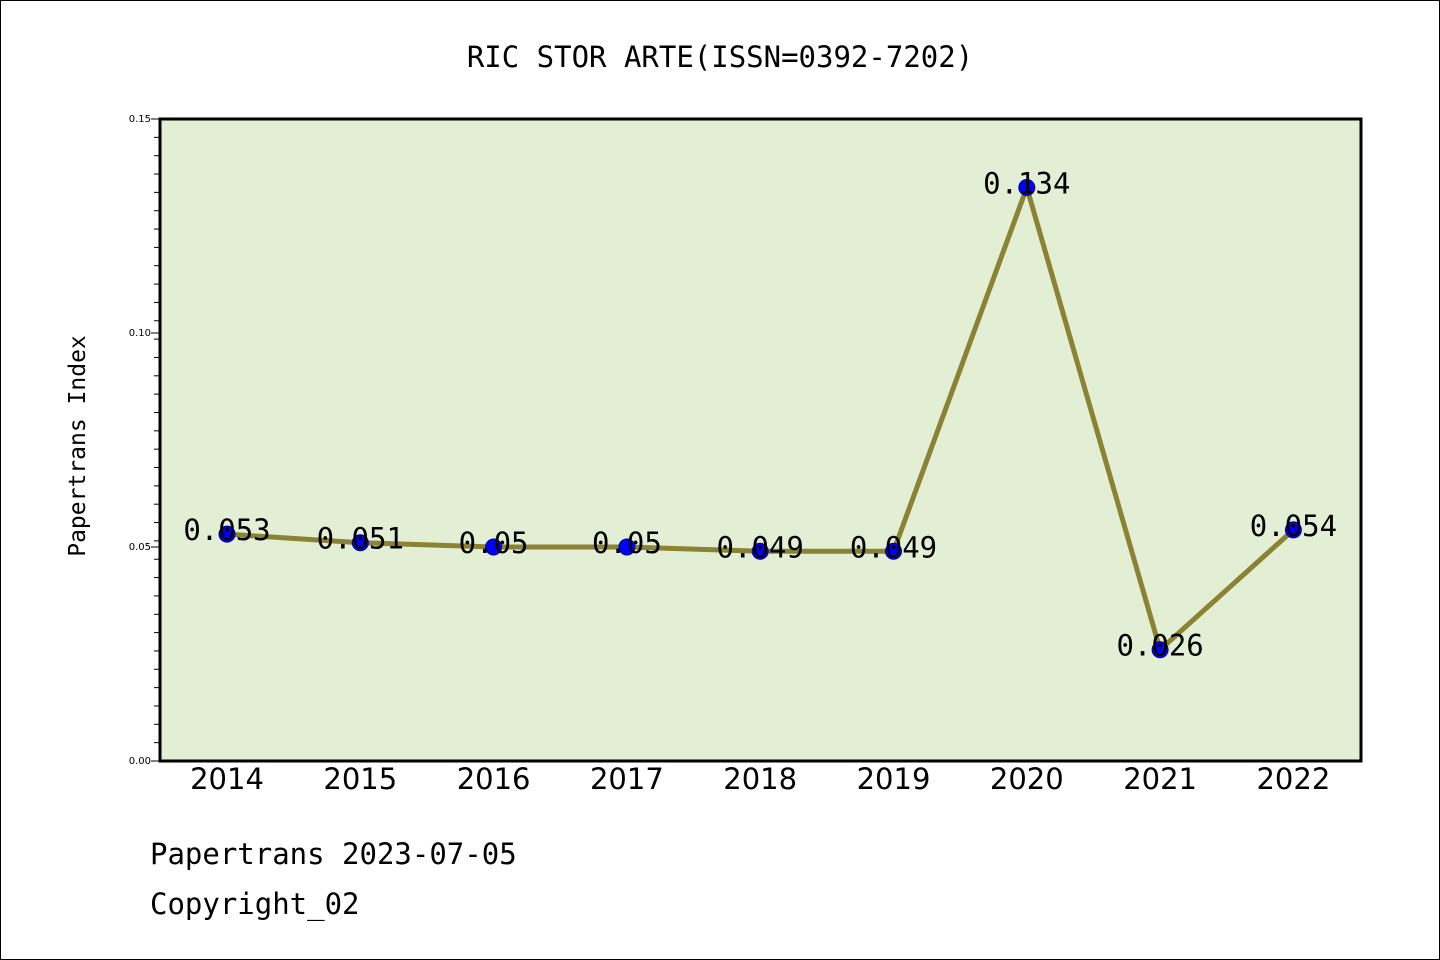  I want to click on data-label: 0.051, so click(360, 539).